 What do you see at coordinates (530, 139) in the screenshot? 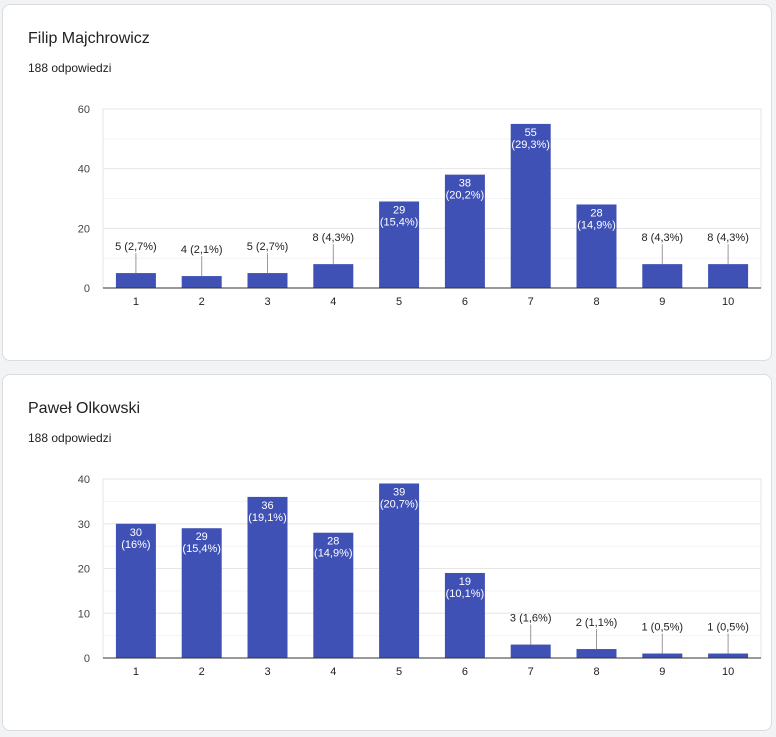
I see `data-label: 55 (29,3%)` at bounding box center [530, 139].